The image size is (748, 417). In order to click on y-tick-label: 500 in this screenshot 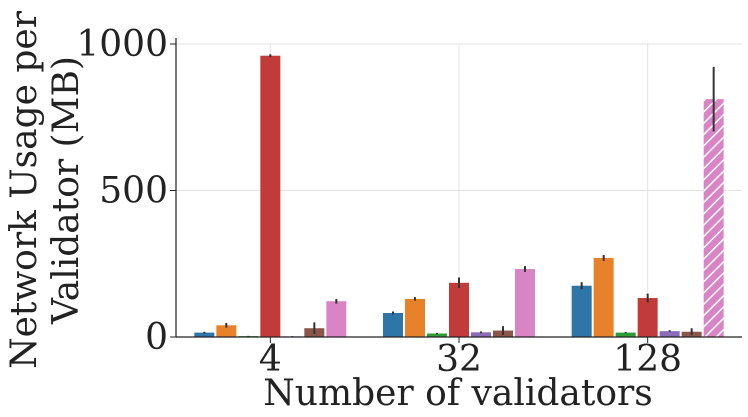, I will do `click(133, 191)`.